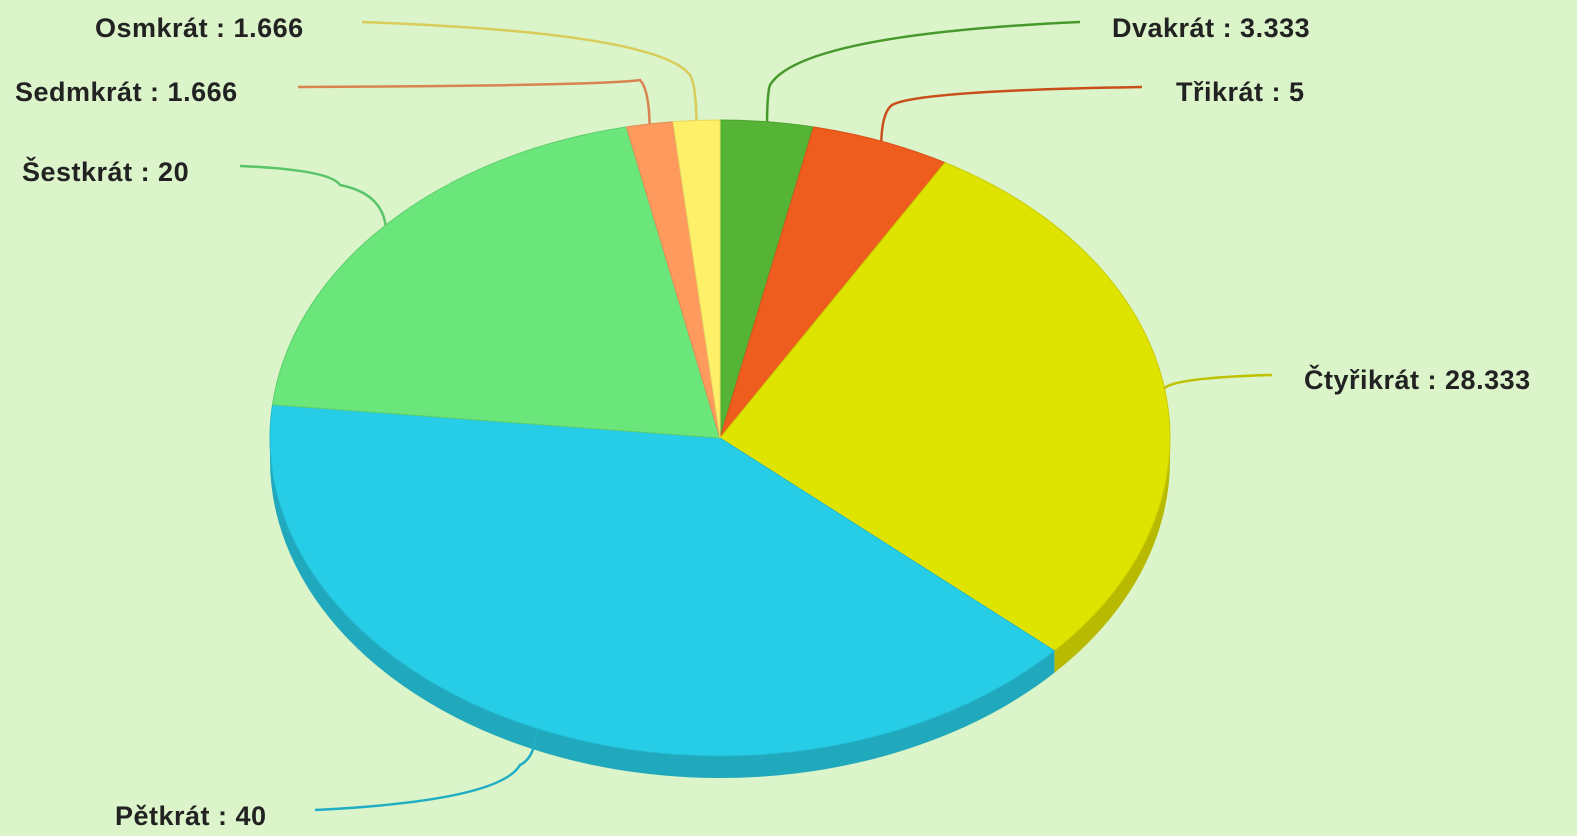  I want to click on leader-line-ctyrikrat, so click(1218, 381).